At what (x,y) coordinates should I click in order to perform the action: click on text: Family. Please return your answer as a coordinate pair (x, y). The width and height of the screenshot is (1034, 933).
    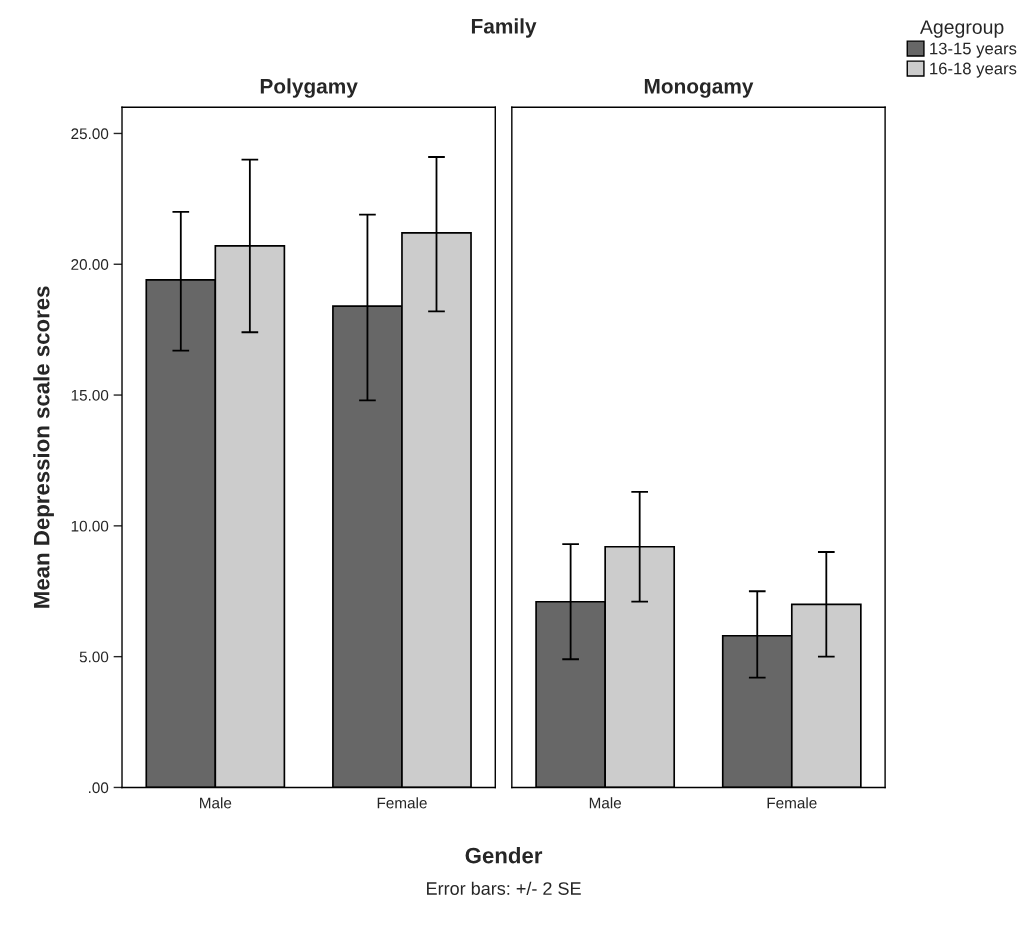
    Looking at the image, I should click on (504, 28).